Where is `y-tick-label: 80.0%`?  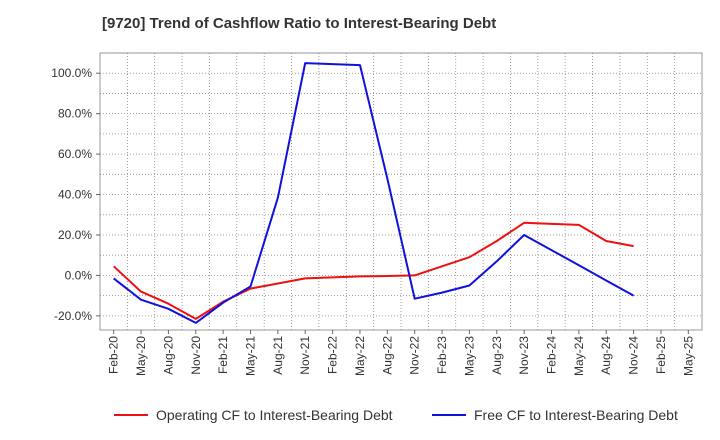
y-tick-label: 80.0% is located at coordinates (75, 114).